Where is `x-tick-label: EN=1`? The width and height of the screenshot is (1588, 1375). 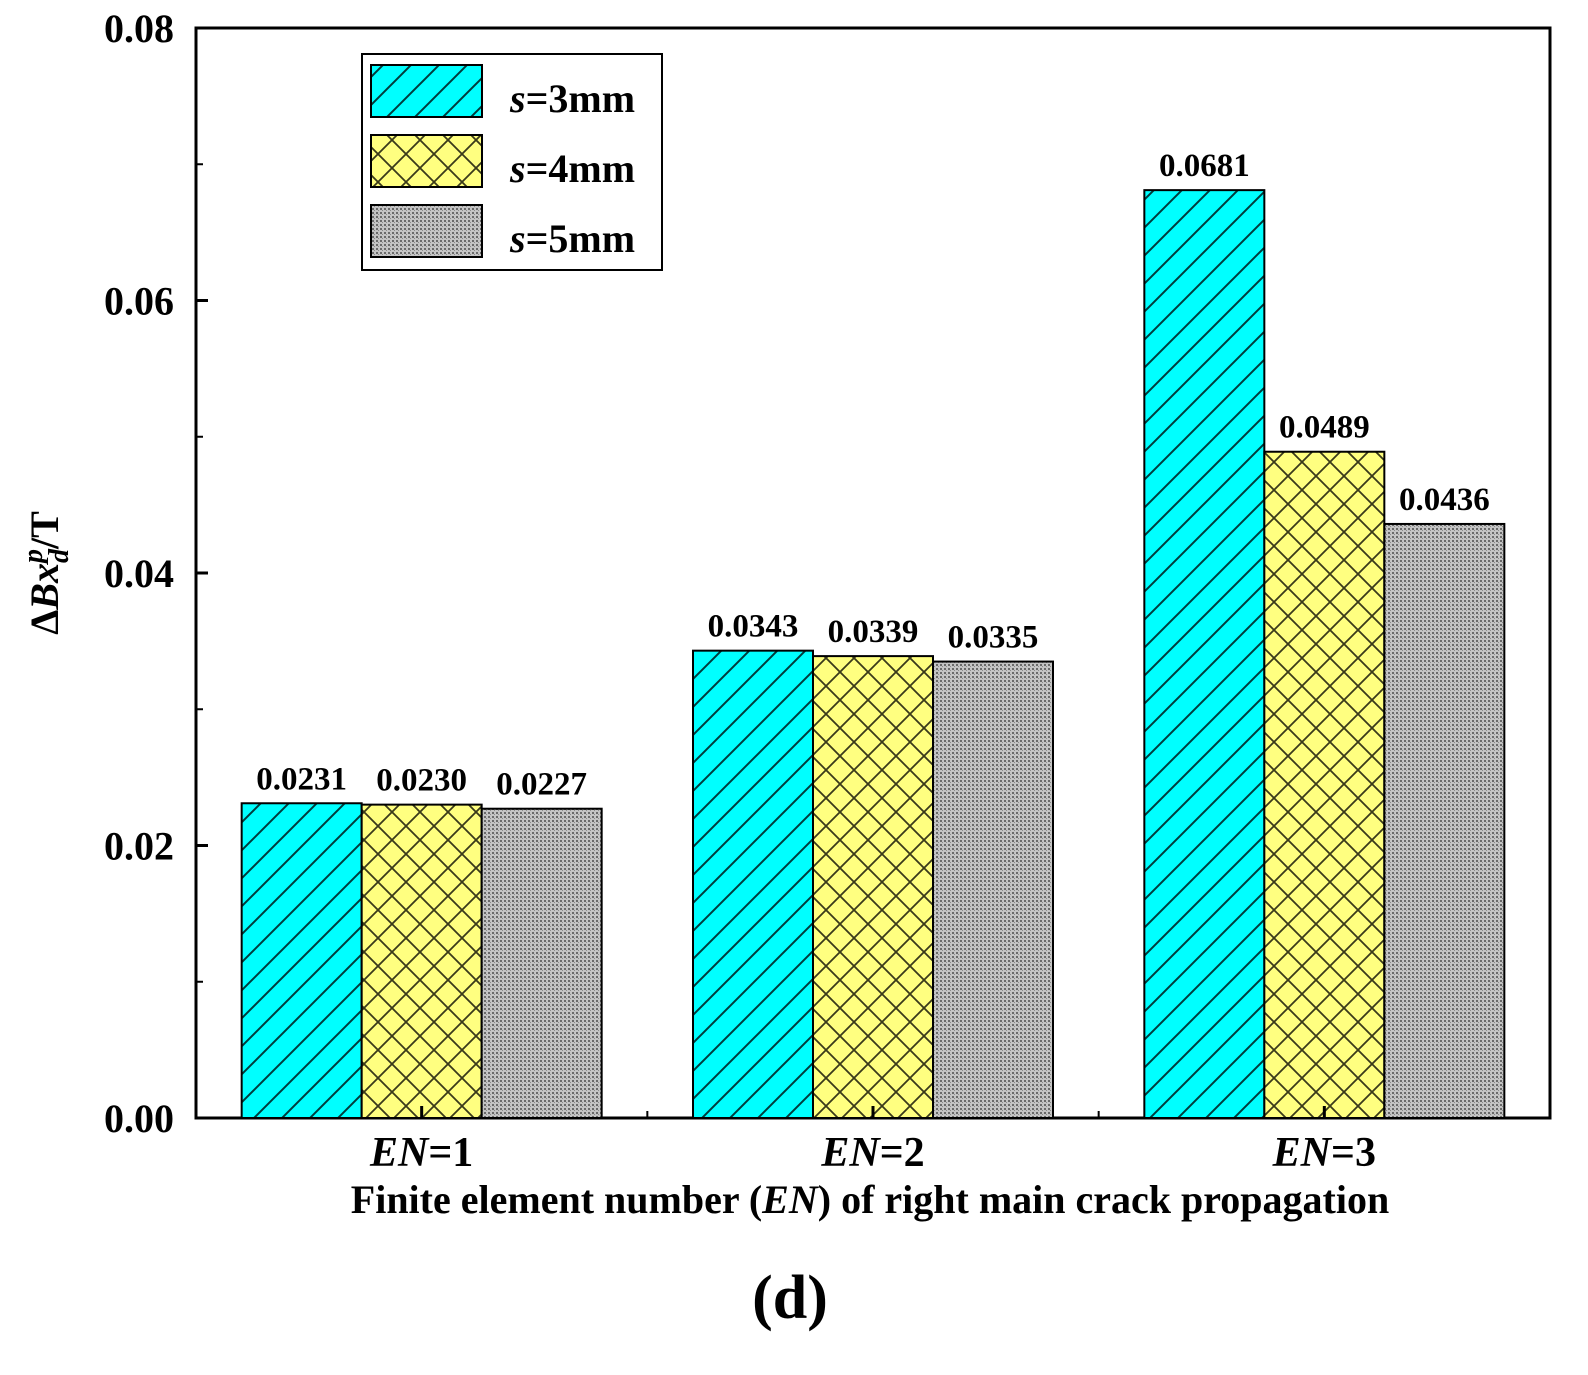
x-tick-label: EN=1 is located at coordinates (421, 1153).